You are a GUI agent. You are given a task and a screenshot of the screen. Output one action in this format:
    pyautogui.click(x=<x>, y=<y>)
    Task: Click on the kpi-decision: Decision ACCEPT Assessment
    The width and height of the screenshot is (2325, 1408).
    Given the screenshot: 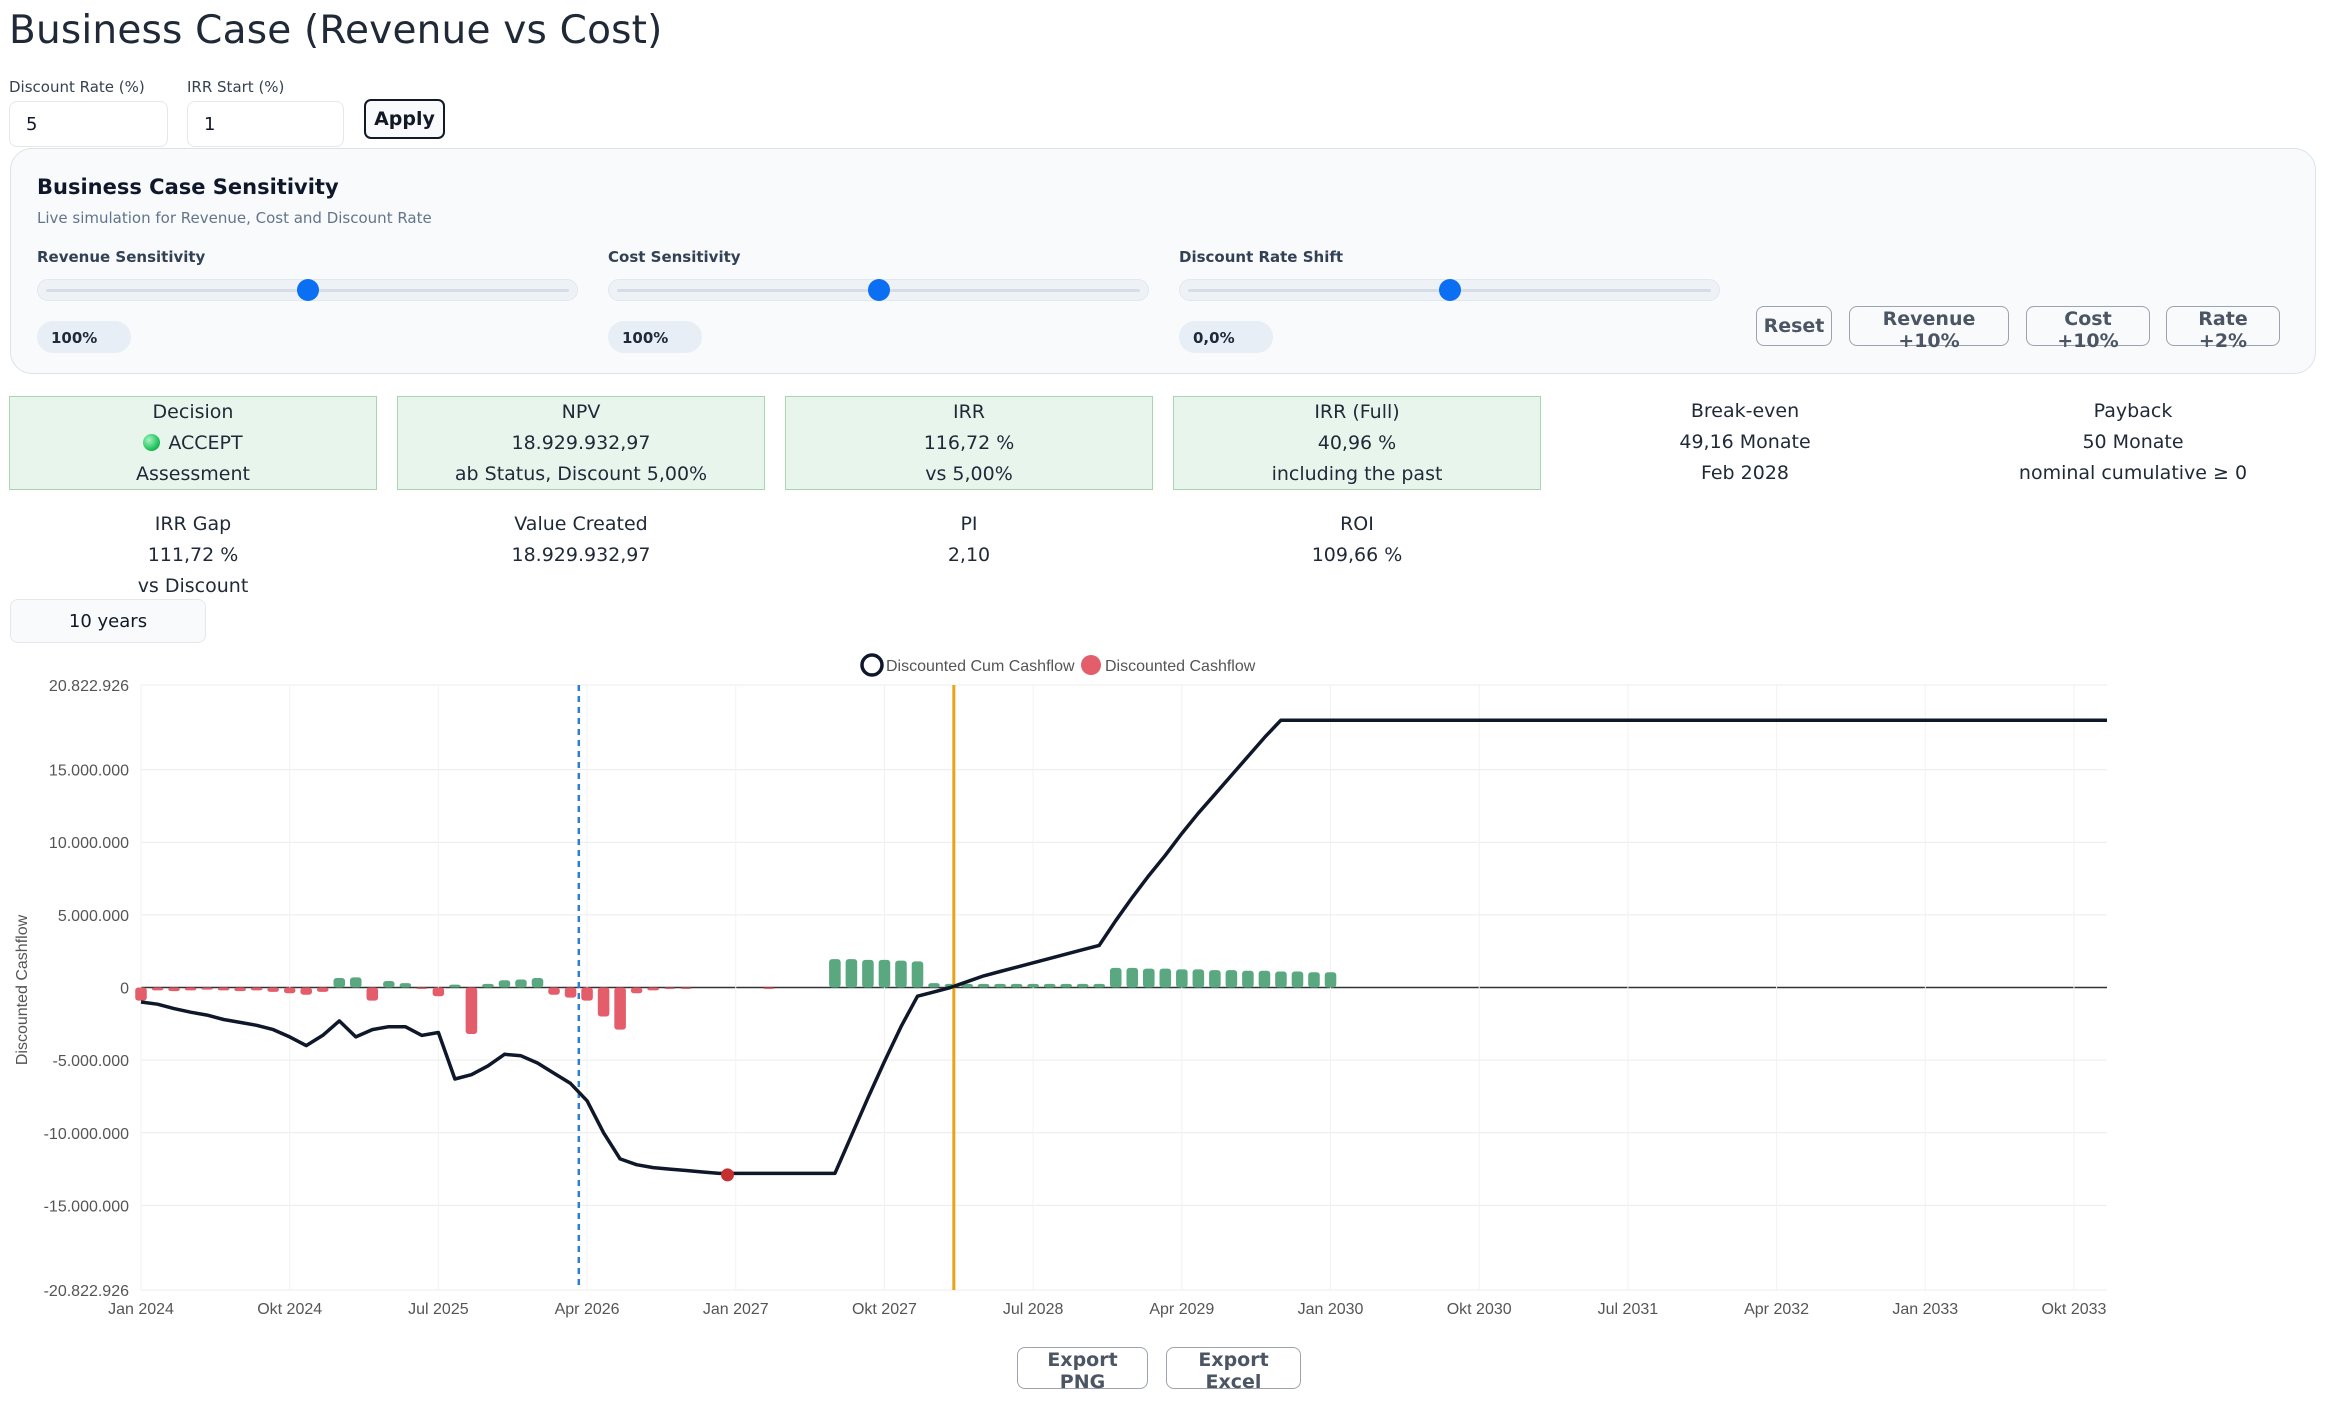 What is the action you would take?
    pyautogui.click(x=193, y=443)
    